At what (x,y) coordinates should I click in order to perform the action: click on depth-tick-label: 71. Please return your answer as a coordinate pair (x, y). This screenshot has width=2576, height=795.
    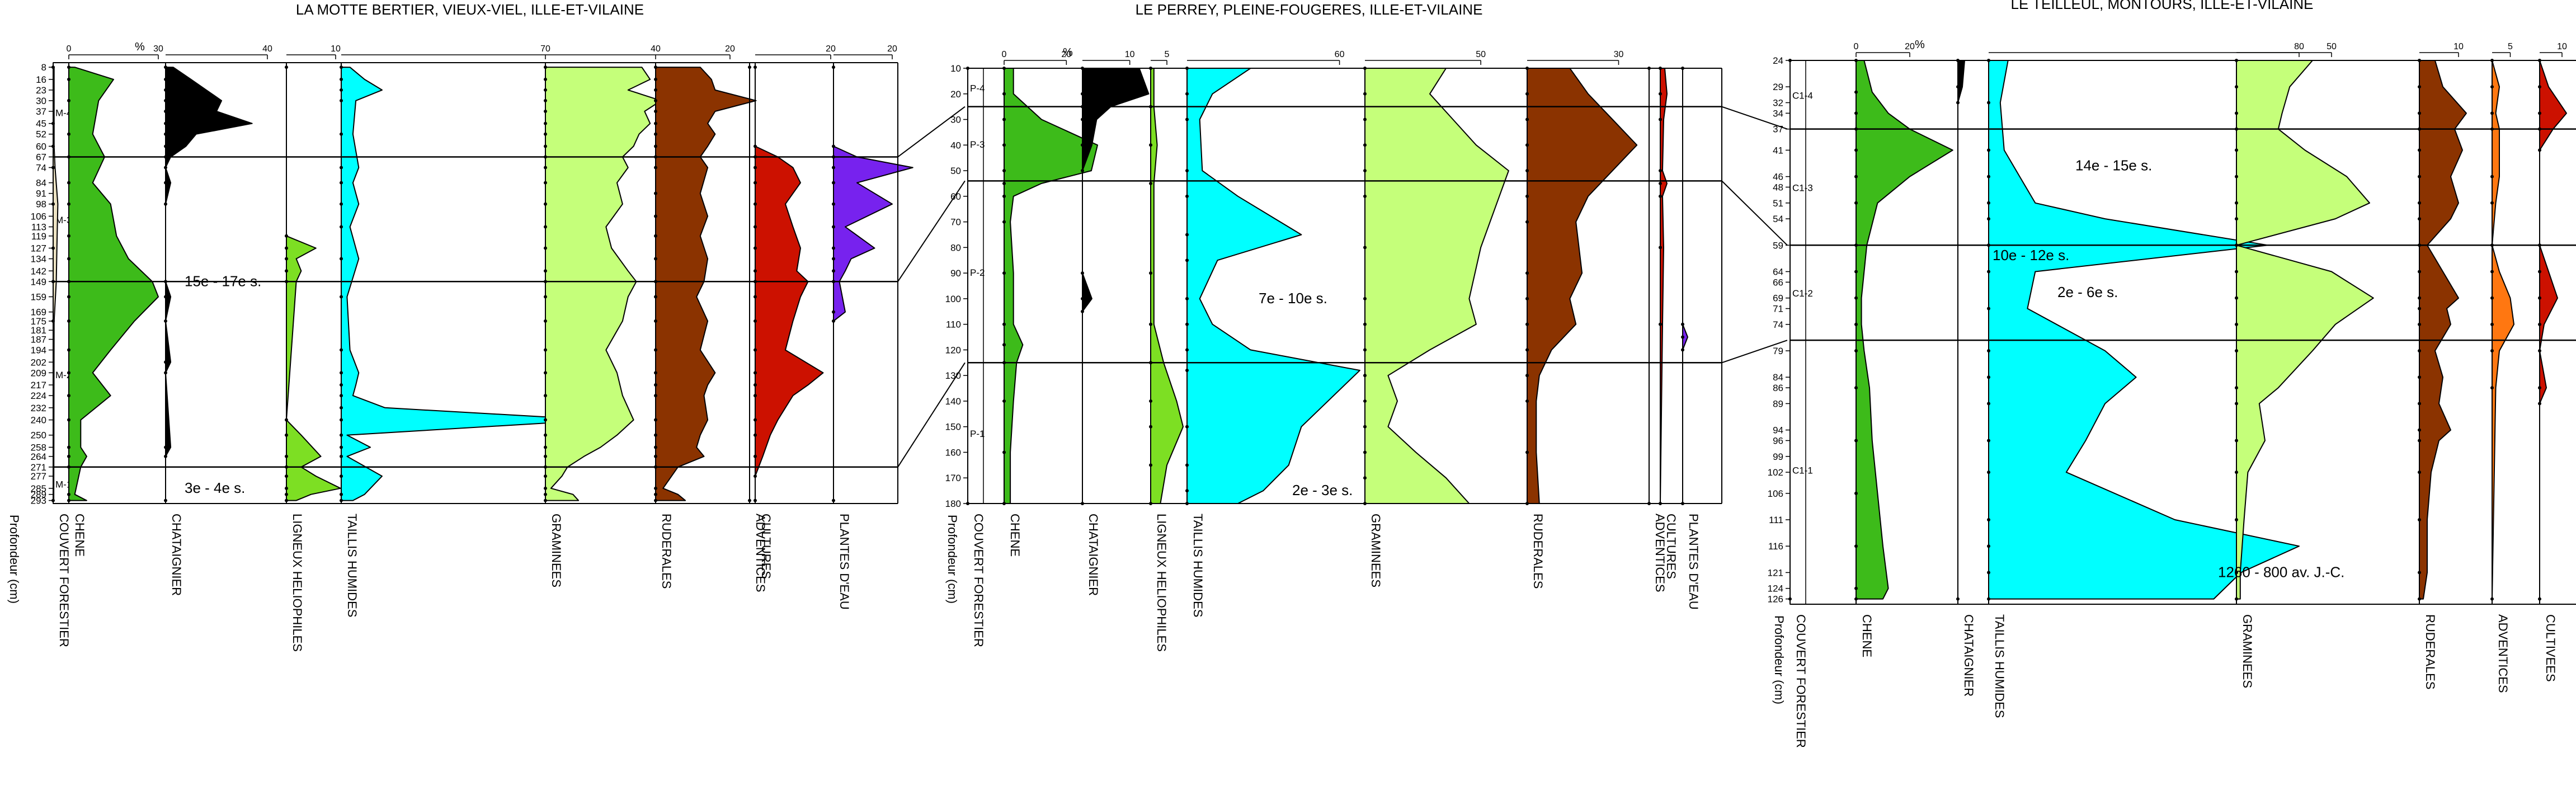
    Looking at the image, I should click on (1778, 309).